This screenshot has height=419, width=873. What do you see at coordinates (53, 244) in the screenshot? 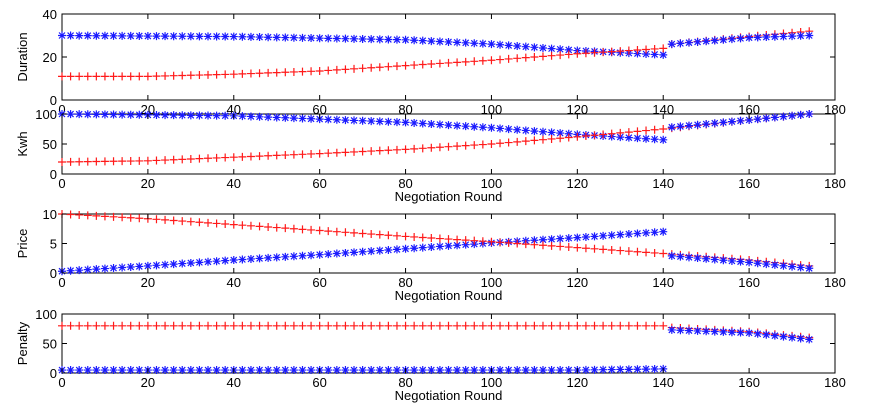
I see `y-tick-label: 5` at bounding box center [53, 244].